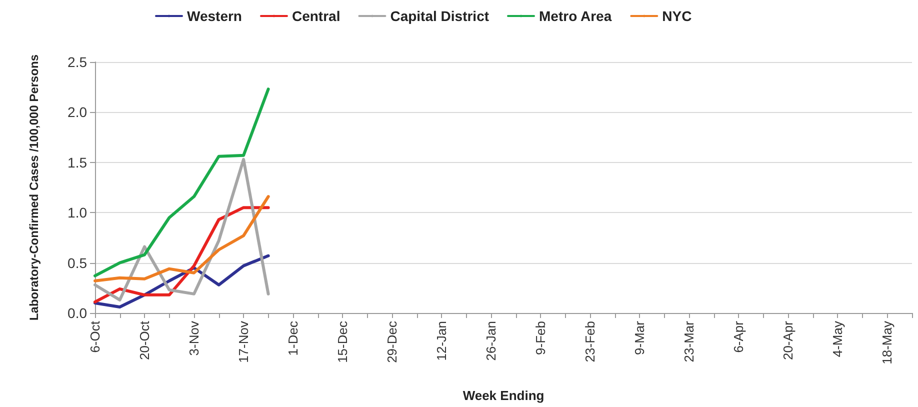 This screenshot has width=918, height=407. I want to click on legend-label: NYC, so click(677, 16).